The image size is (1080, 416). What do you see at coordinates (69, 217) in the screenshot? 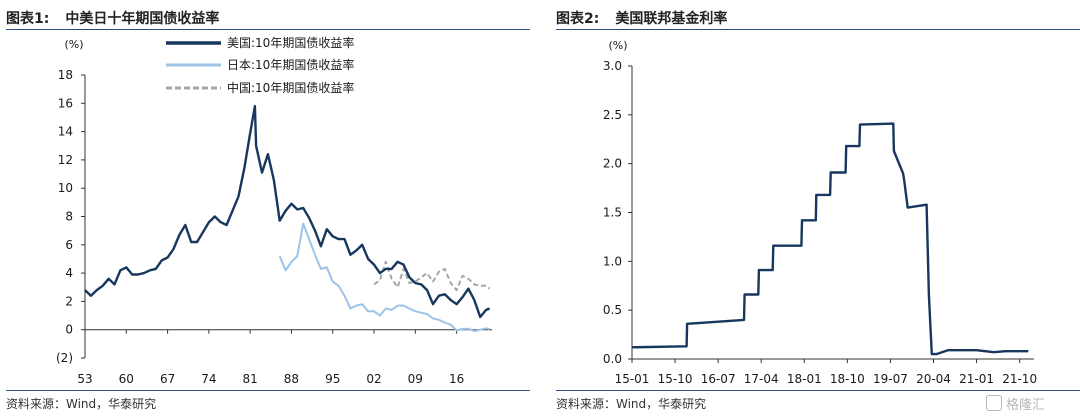
I see `y-tick-label: 8` at bounding box center [69, 217].